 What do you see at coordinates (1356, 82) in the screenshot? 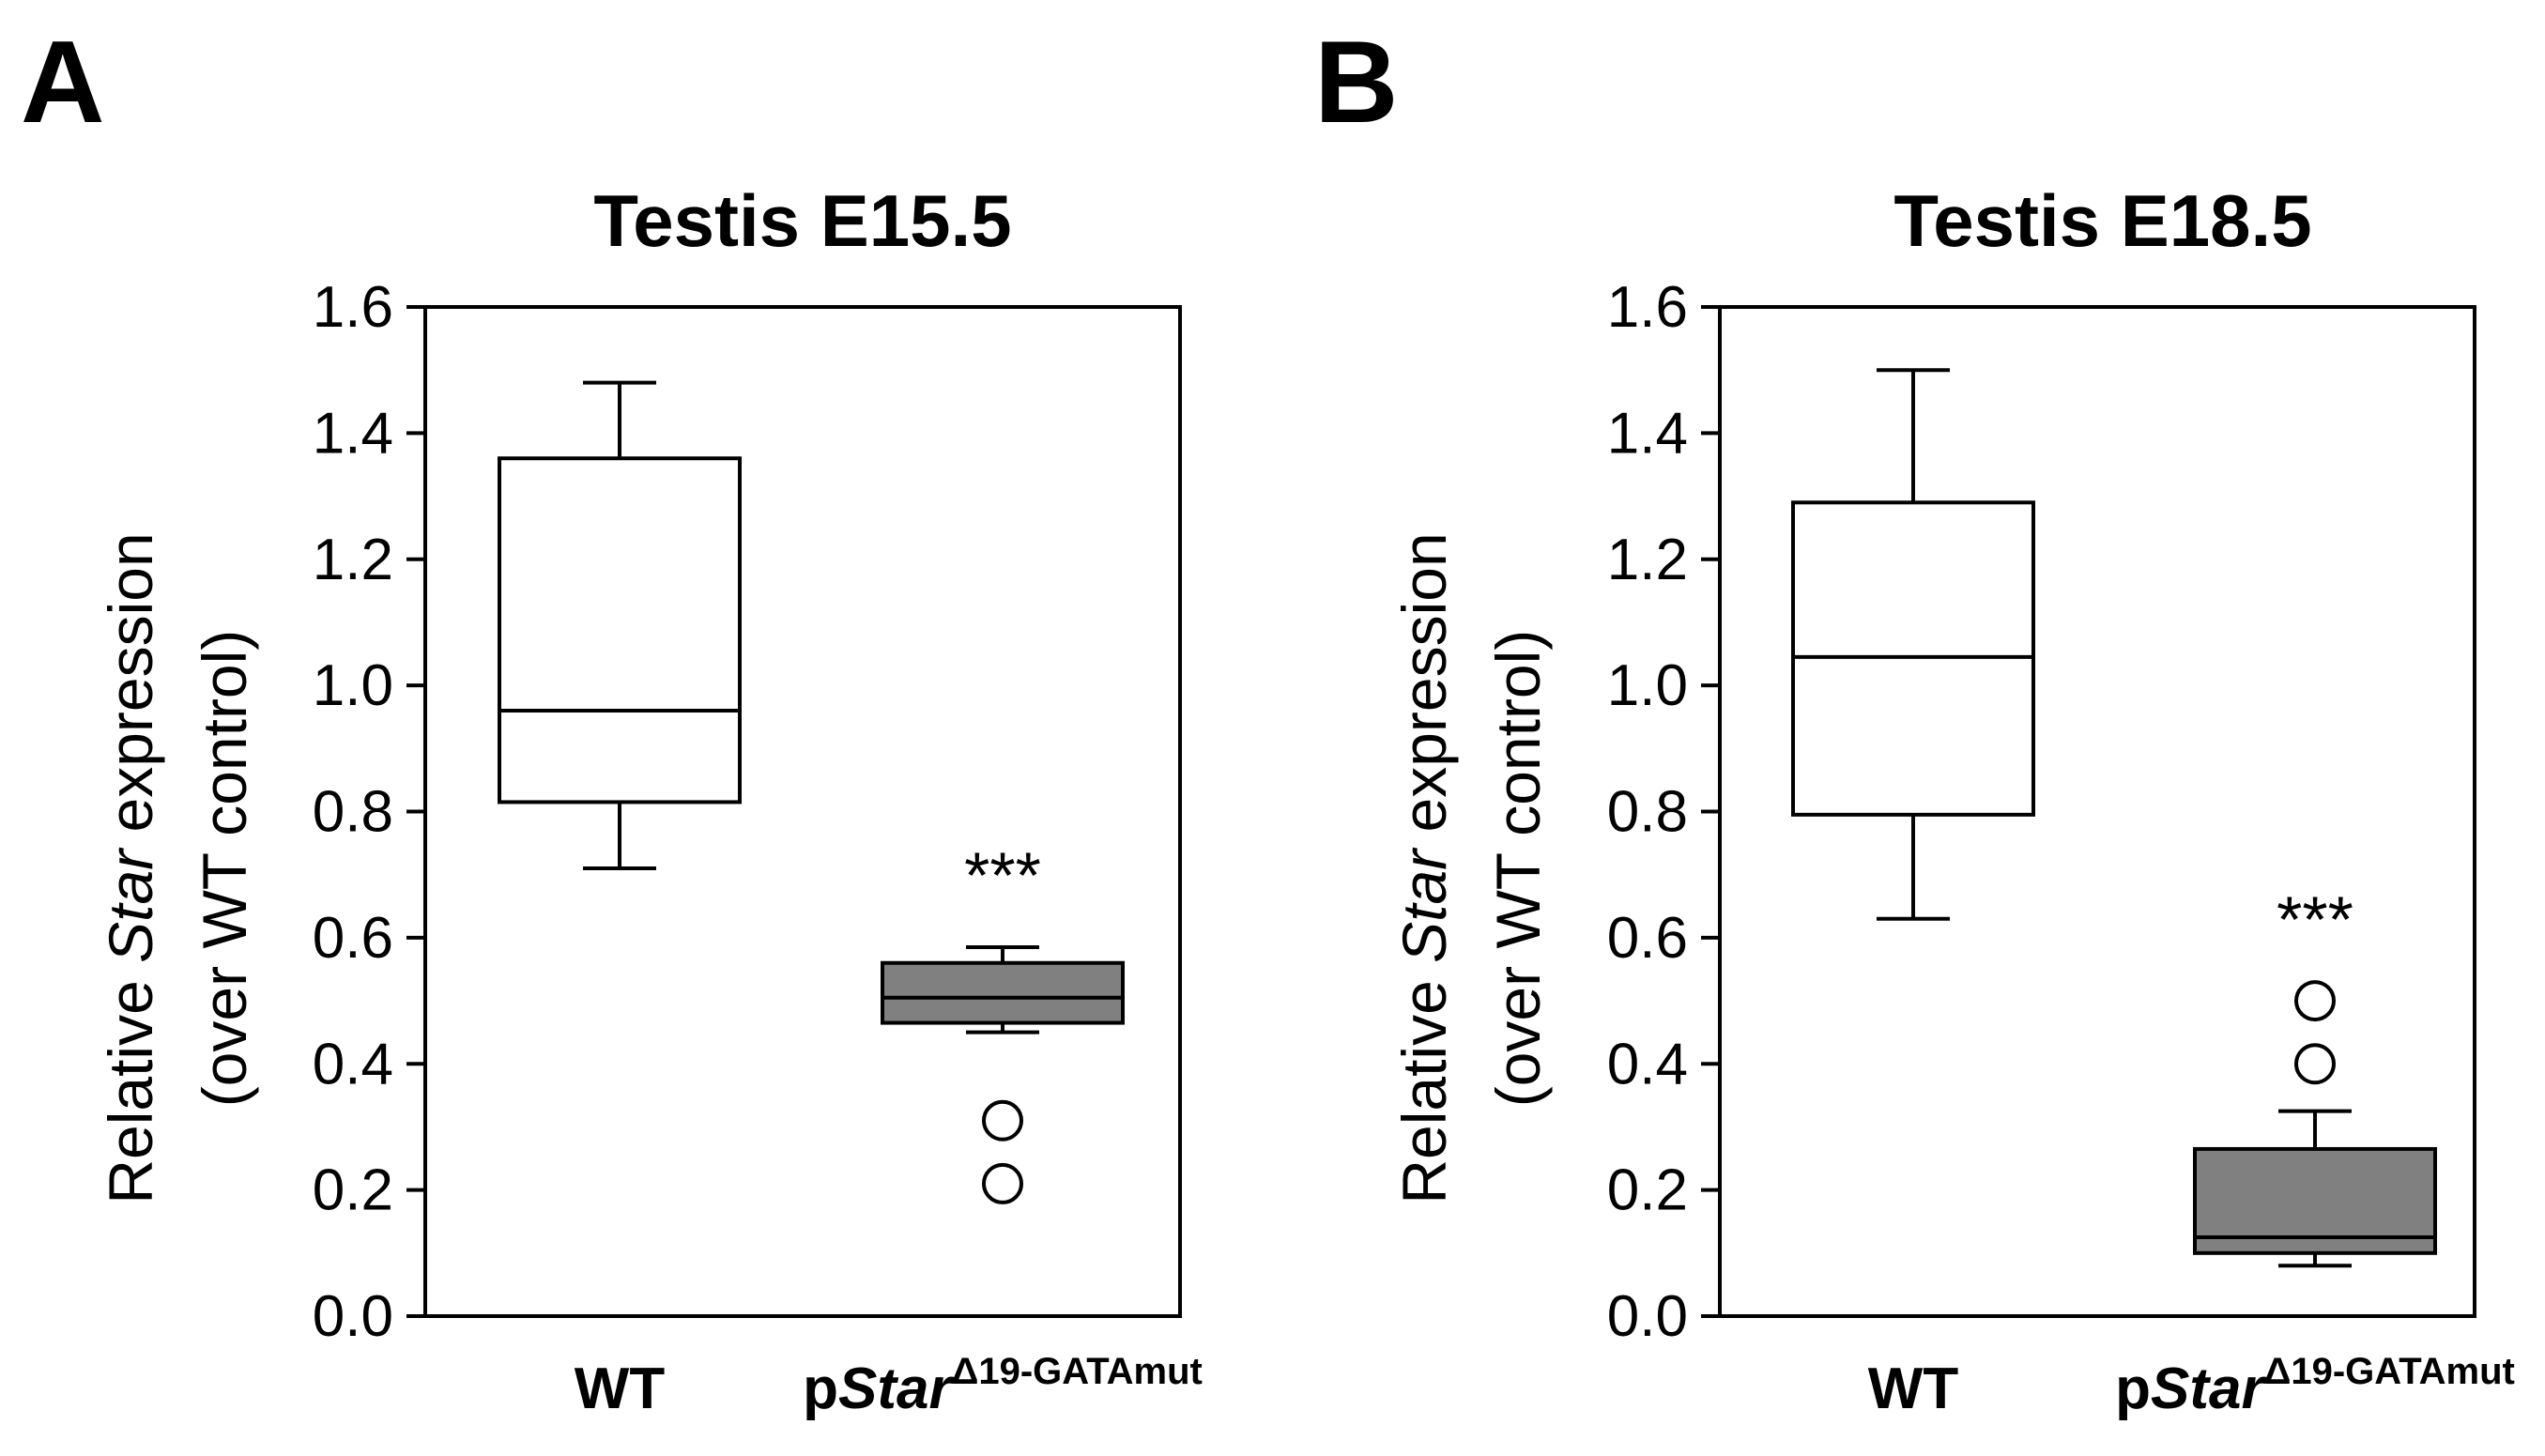
I see `panel-letter-b: B` at bounding box center [1356, 82].